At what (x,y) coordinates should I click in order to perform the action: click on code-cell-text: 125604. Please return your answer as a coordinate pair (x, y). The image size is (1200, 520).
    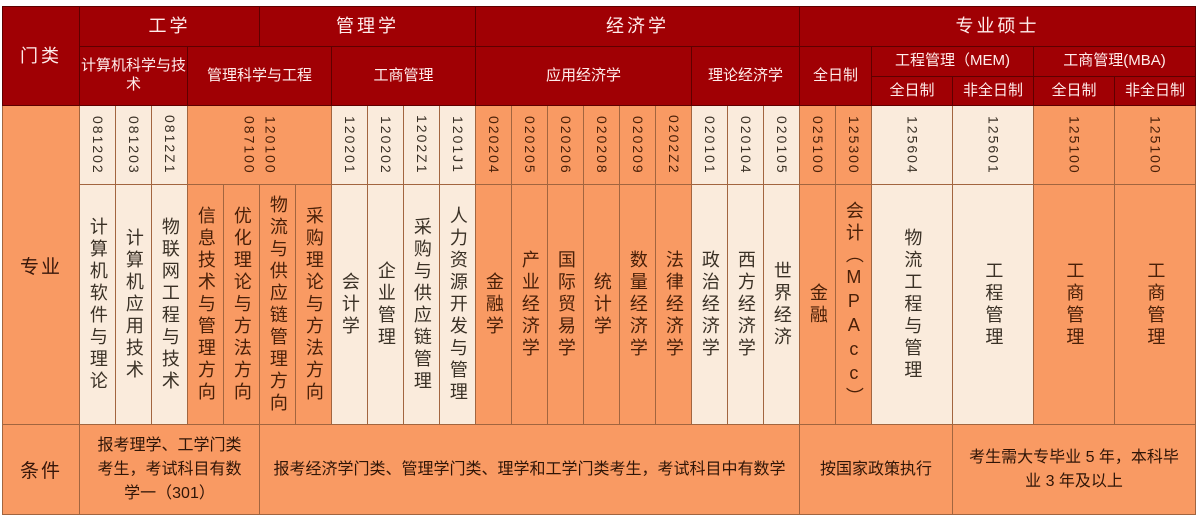
    Looking at the image, I should click on (912, 145).